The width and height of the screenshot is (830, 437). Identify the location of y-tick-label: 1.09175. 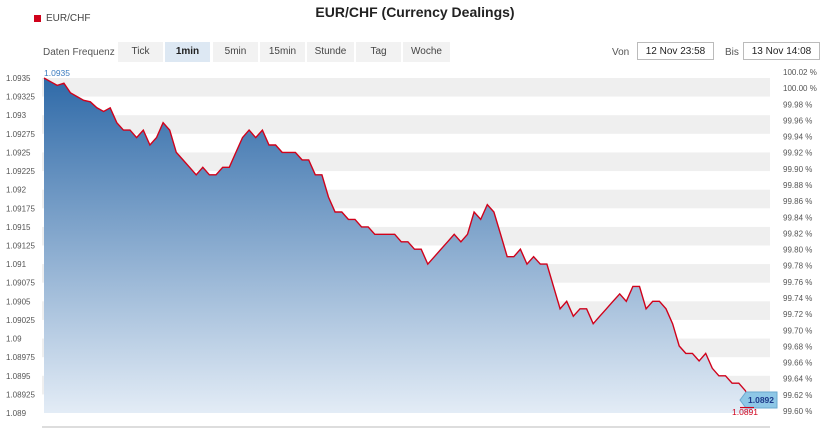
(20, 208).